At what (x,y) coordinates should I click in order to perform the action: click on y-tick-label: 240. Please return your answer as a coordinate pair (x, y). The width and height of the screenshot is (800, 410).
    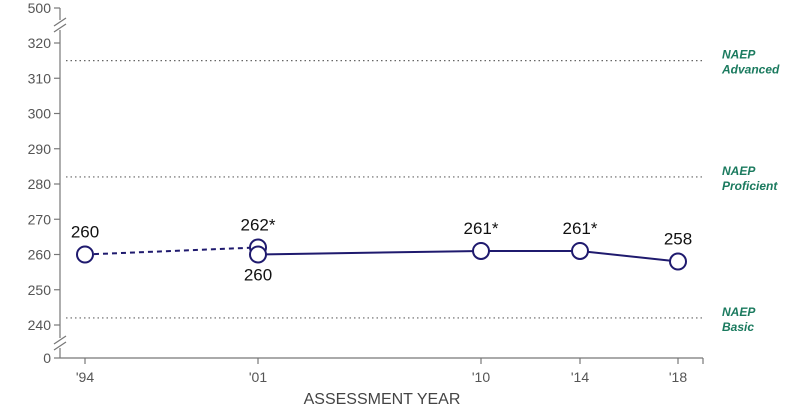
    Looking at the image, I should click on (40, 325).